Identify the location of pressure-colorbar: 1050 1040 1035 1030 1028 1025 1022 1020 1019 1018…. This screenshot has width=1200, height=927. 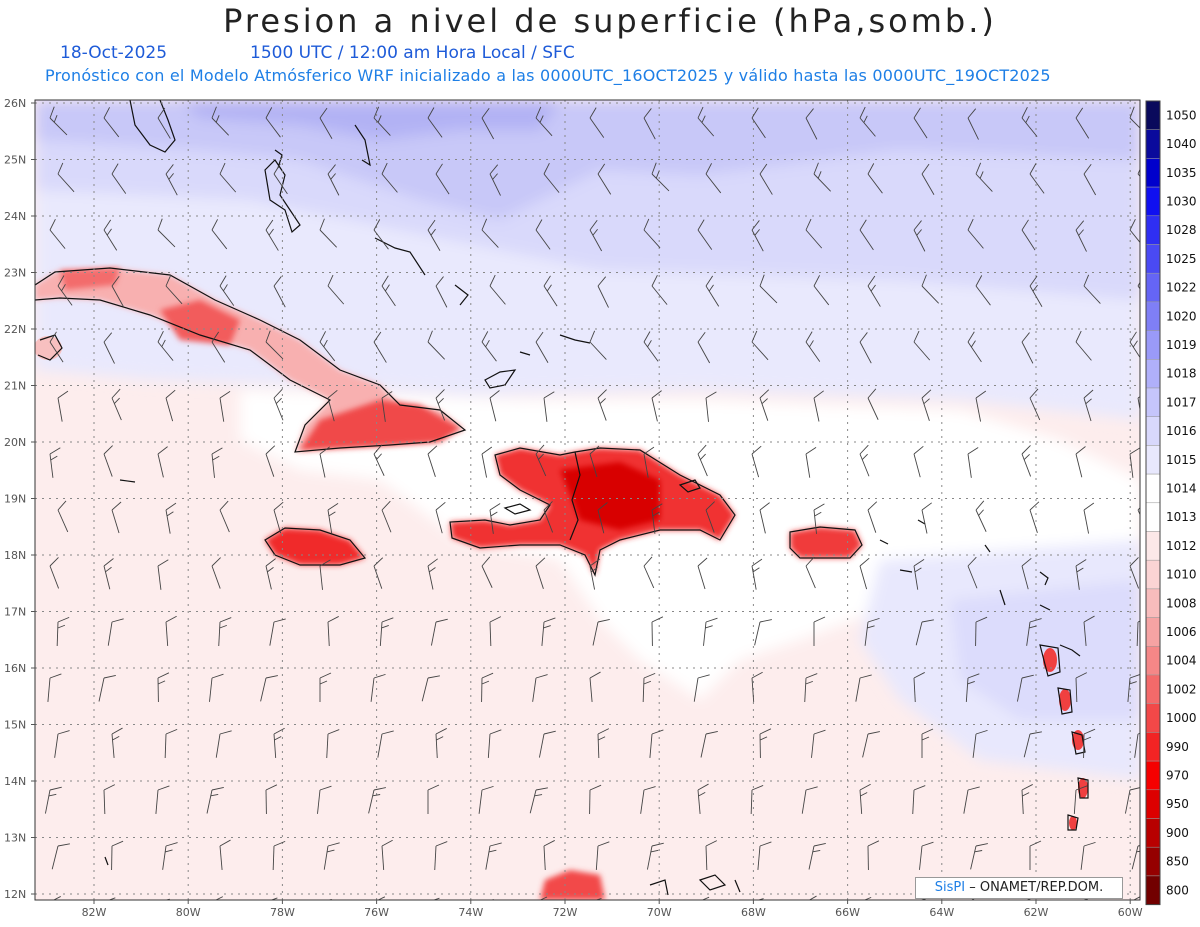
(1171, 503).